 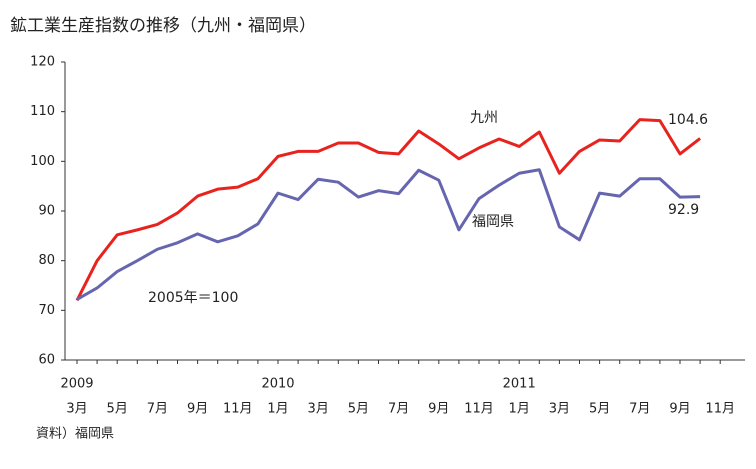 What do you see at coordinates (42, 62) in the screenshot?
I see `y-tick-label: 120` at bounding box center [42, 62].